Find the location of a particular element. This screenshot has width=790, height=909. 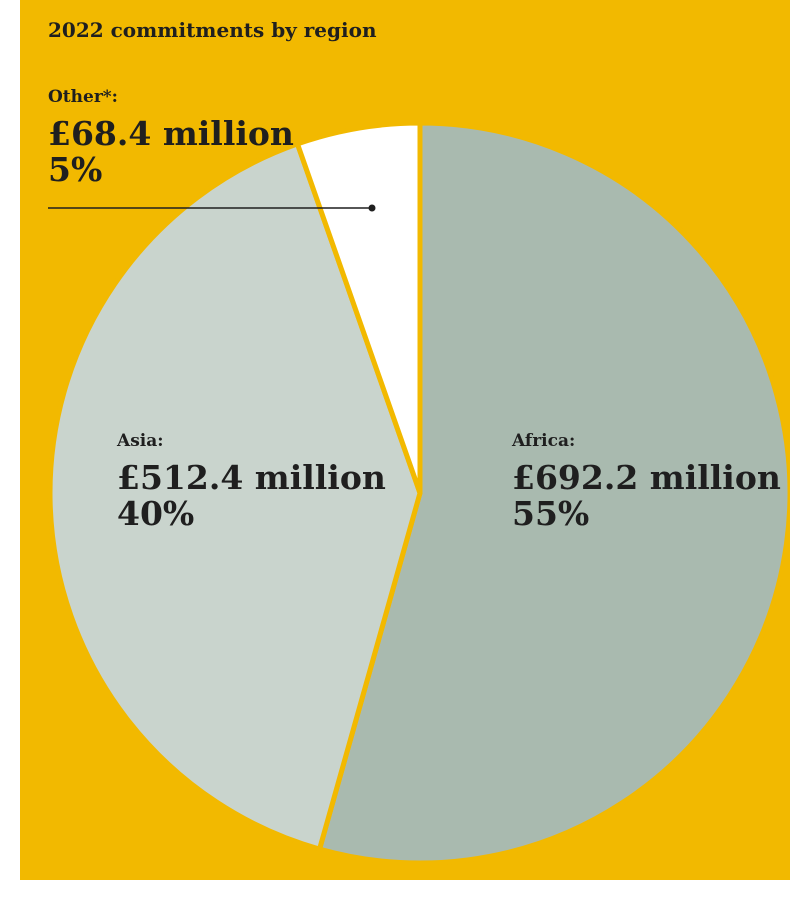

label-asia-value: £512.4 million is located at coordinates (251, 477).